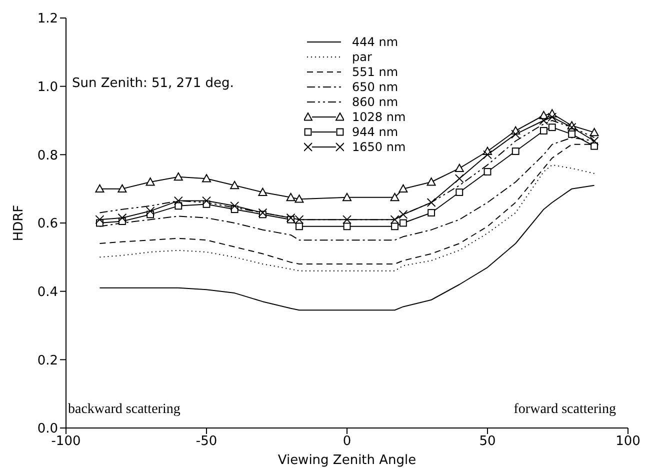 Image resolution: width=646 pixels, height=475 pixels. Describe the element at coordinates (379, 147) in the screenshot. I see `legend-label: 1650 nm` at that location.